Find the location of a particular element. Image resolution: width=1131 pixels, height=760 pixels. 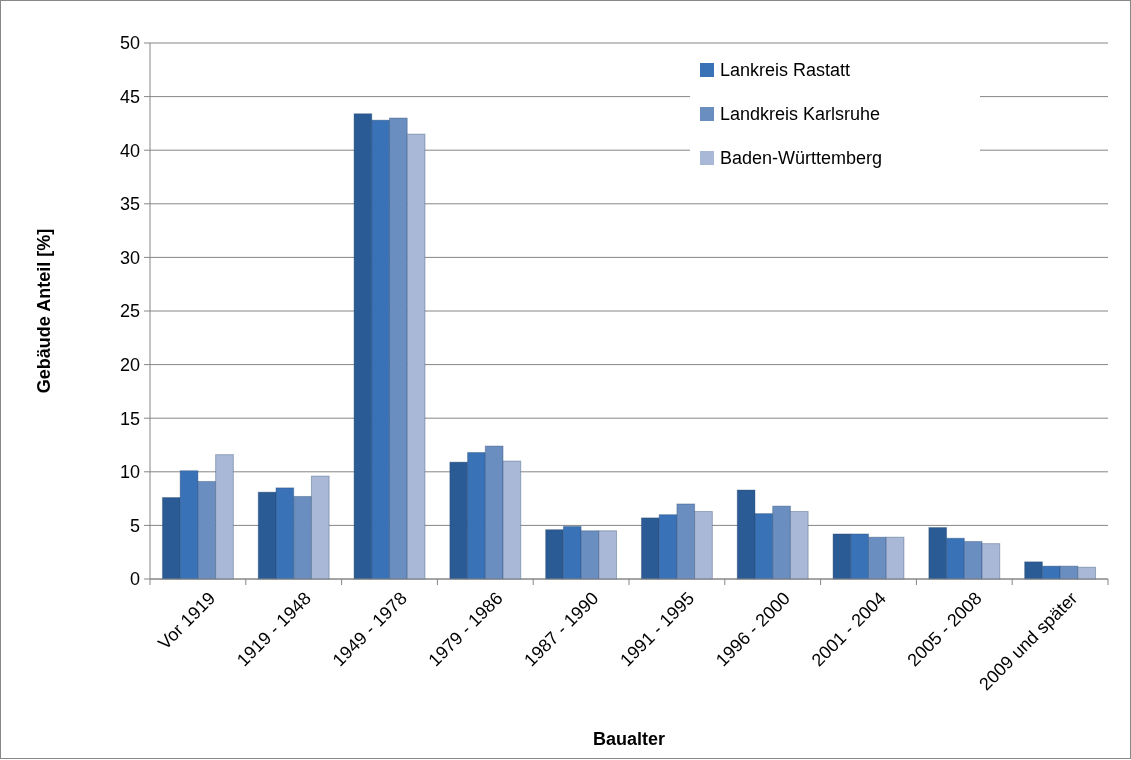

legend-label: Landkreis Karlsruhe is located at coordinates (800, 114).